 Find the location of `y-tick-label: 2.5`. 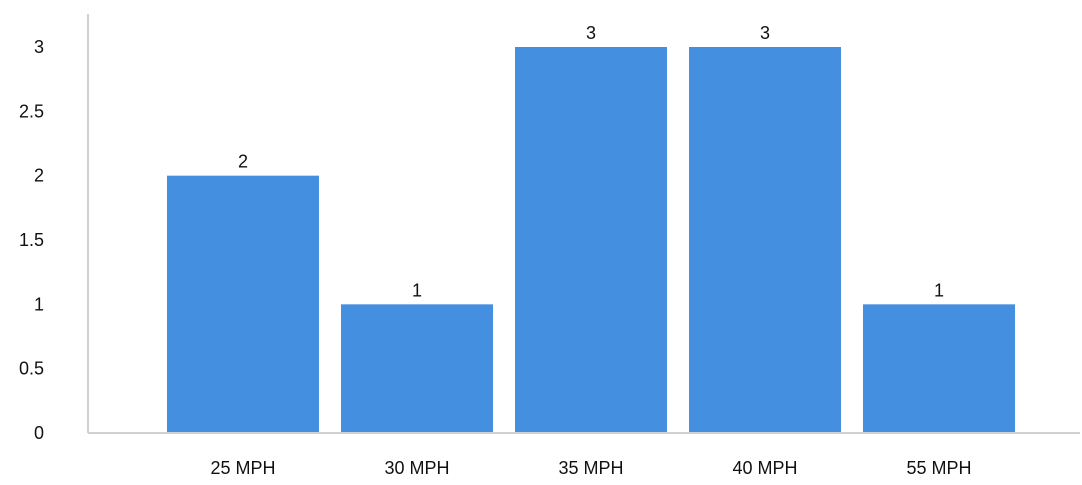

y-tick-label: 2.5 is located at coordinates (31, 111).